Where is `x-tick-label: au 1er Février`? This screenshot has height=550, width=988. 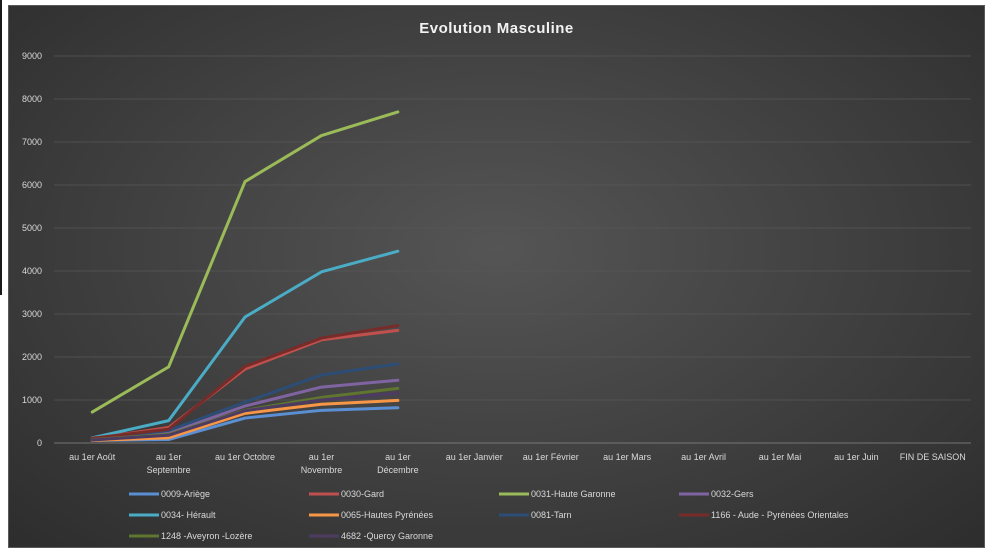
x-tick-label: au 1er Février is located at coordinates (551, 457).